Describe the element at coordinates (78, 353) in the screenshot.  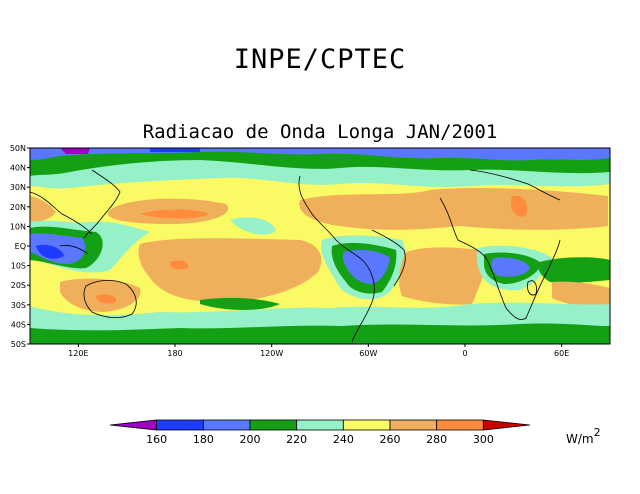
I see `lon-tick-label: 120E` at that location.